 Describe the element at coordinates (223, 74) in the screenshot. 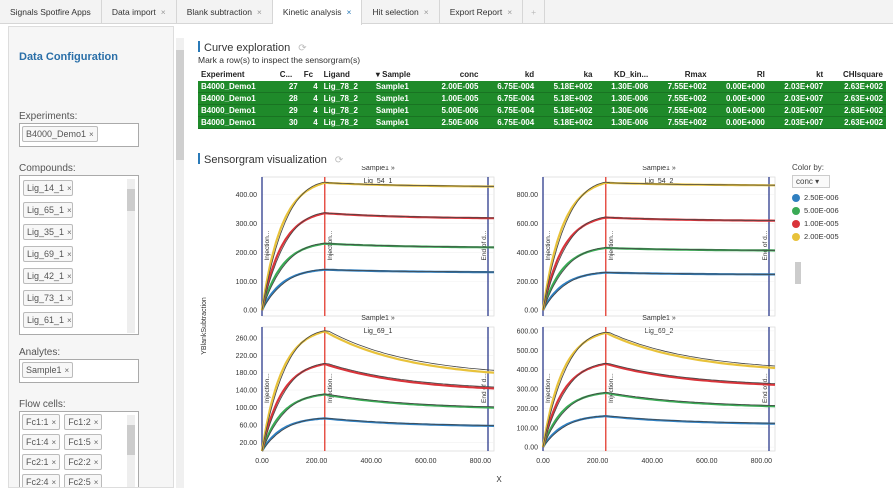

I see `column-header: Experiment` at that location.